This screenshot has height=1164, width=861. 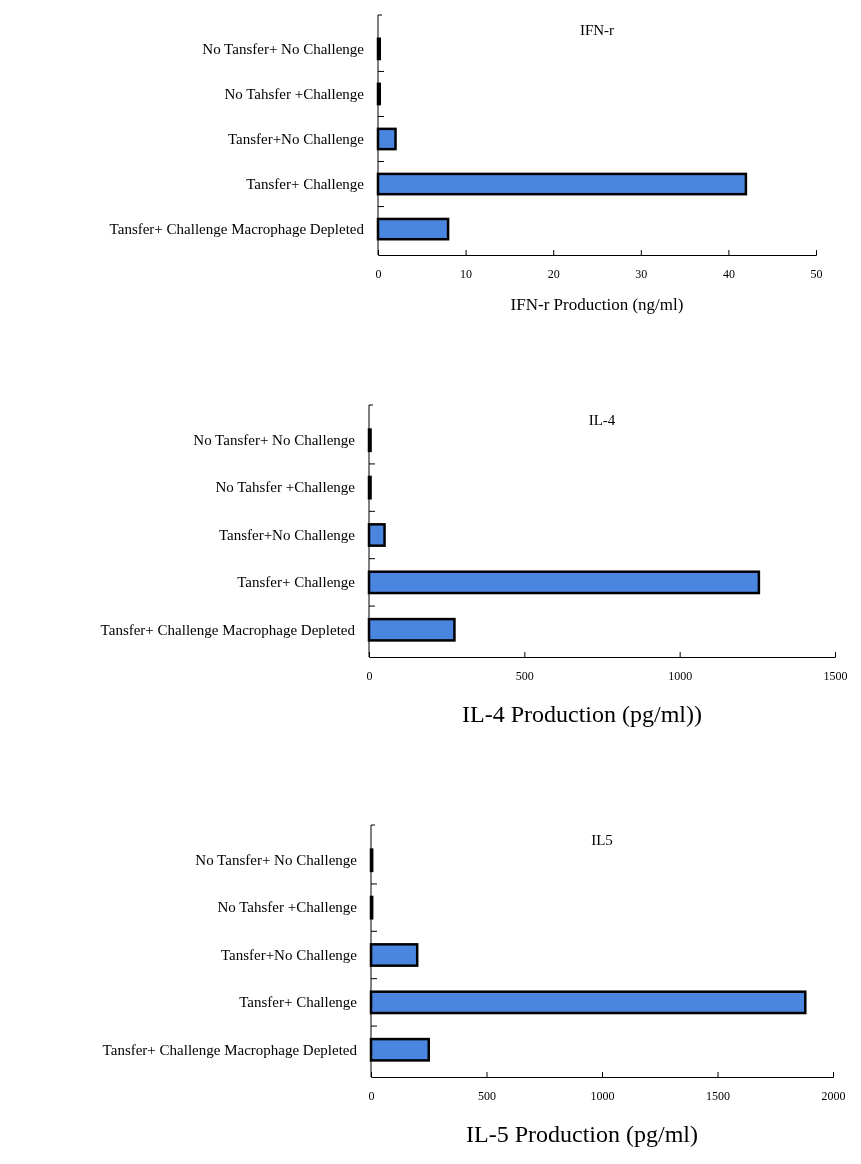 I want to click on x-tick-label: 10, so click(x=466, y=273).